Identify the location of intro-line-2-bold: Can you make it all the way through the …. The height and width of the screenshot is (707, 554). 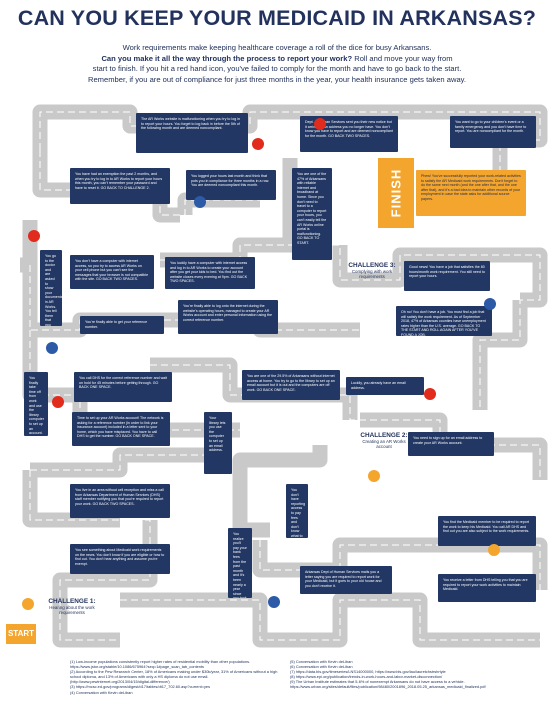
(227, 58).